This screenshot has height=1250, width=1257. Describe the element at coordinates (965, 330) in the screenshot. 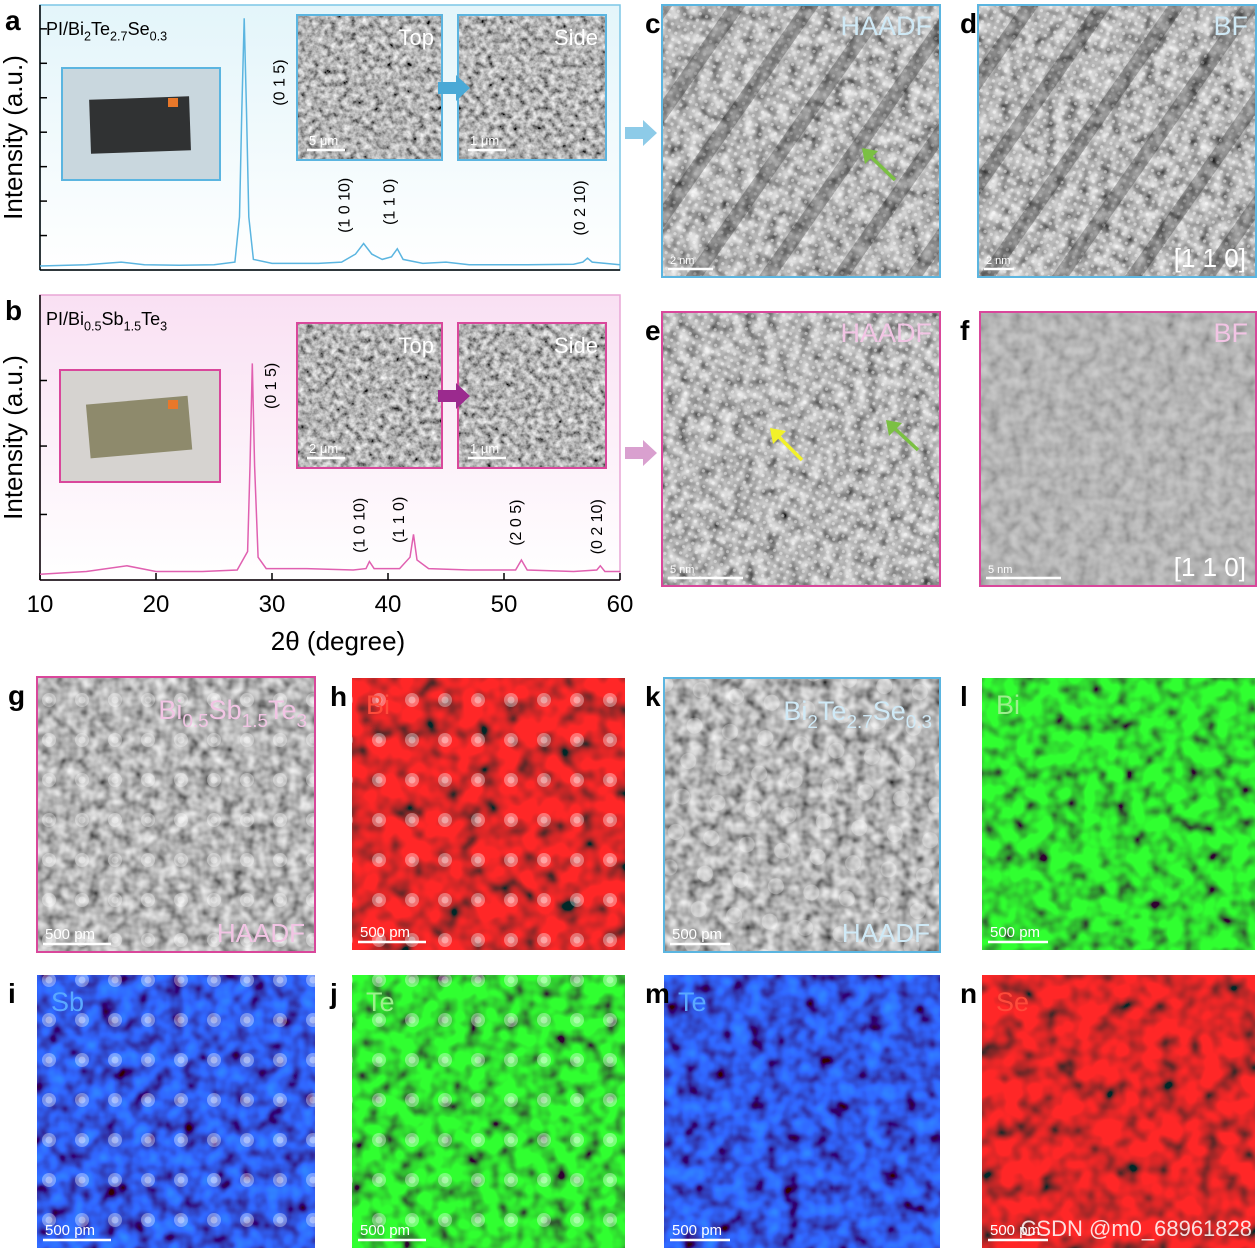

I see `panel-letter: f` at that location.